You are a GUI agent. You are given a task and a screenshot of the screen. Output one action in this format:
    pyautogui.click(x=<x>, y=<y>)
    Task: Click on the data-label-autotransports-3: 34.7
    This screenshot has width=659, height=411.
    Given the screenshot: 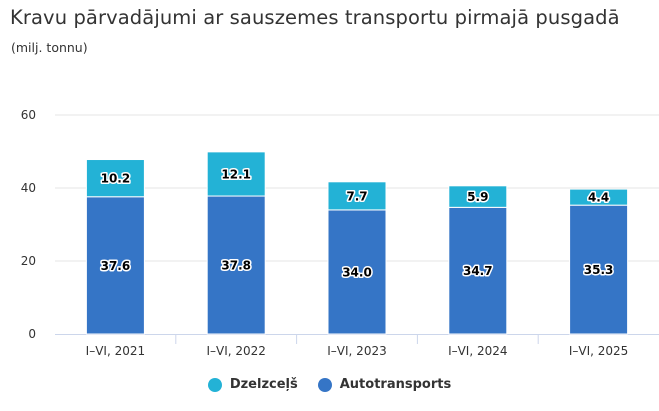 What is the action you would take?
    pyautogui.click(x=478, y=271)
    